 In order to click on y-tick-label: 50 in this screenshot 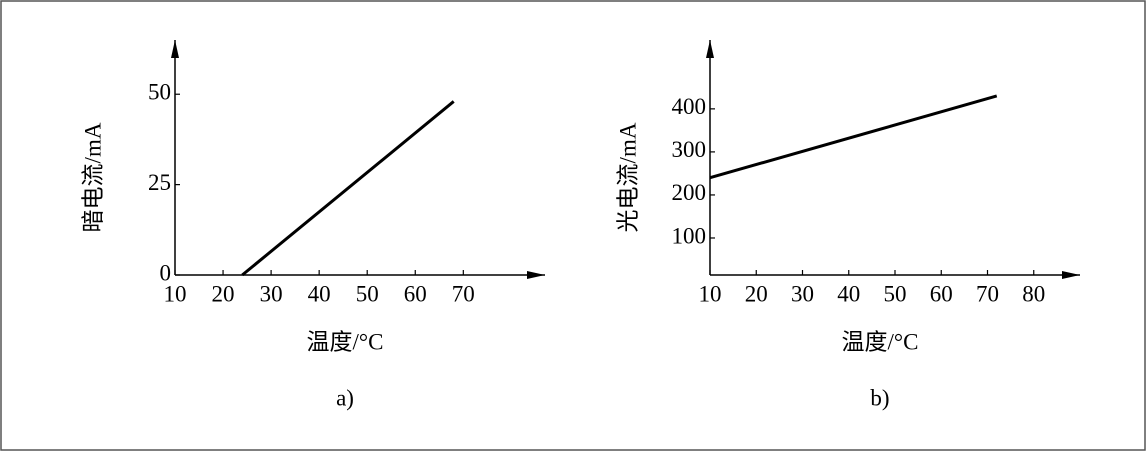, I will do `click(159, 92)`.